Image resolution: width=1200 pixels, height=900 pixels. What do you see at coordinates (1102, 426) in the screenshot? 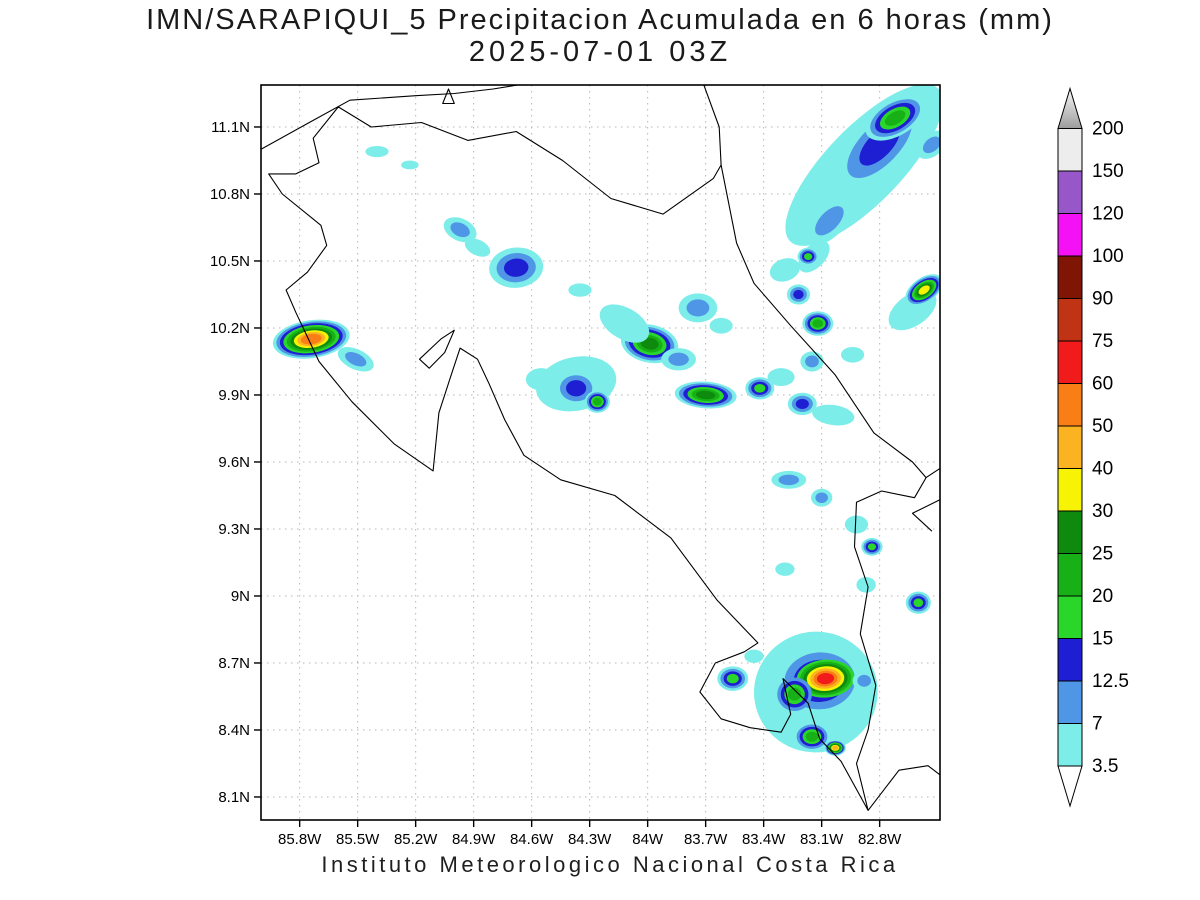
I see `colorbar-label: 50` at bounding box center [1102, 426].